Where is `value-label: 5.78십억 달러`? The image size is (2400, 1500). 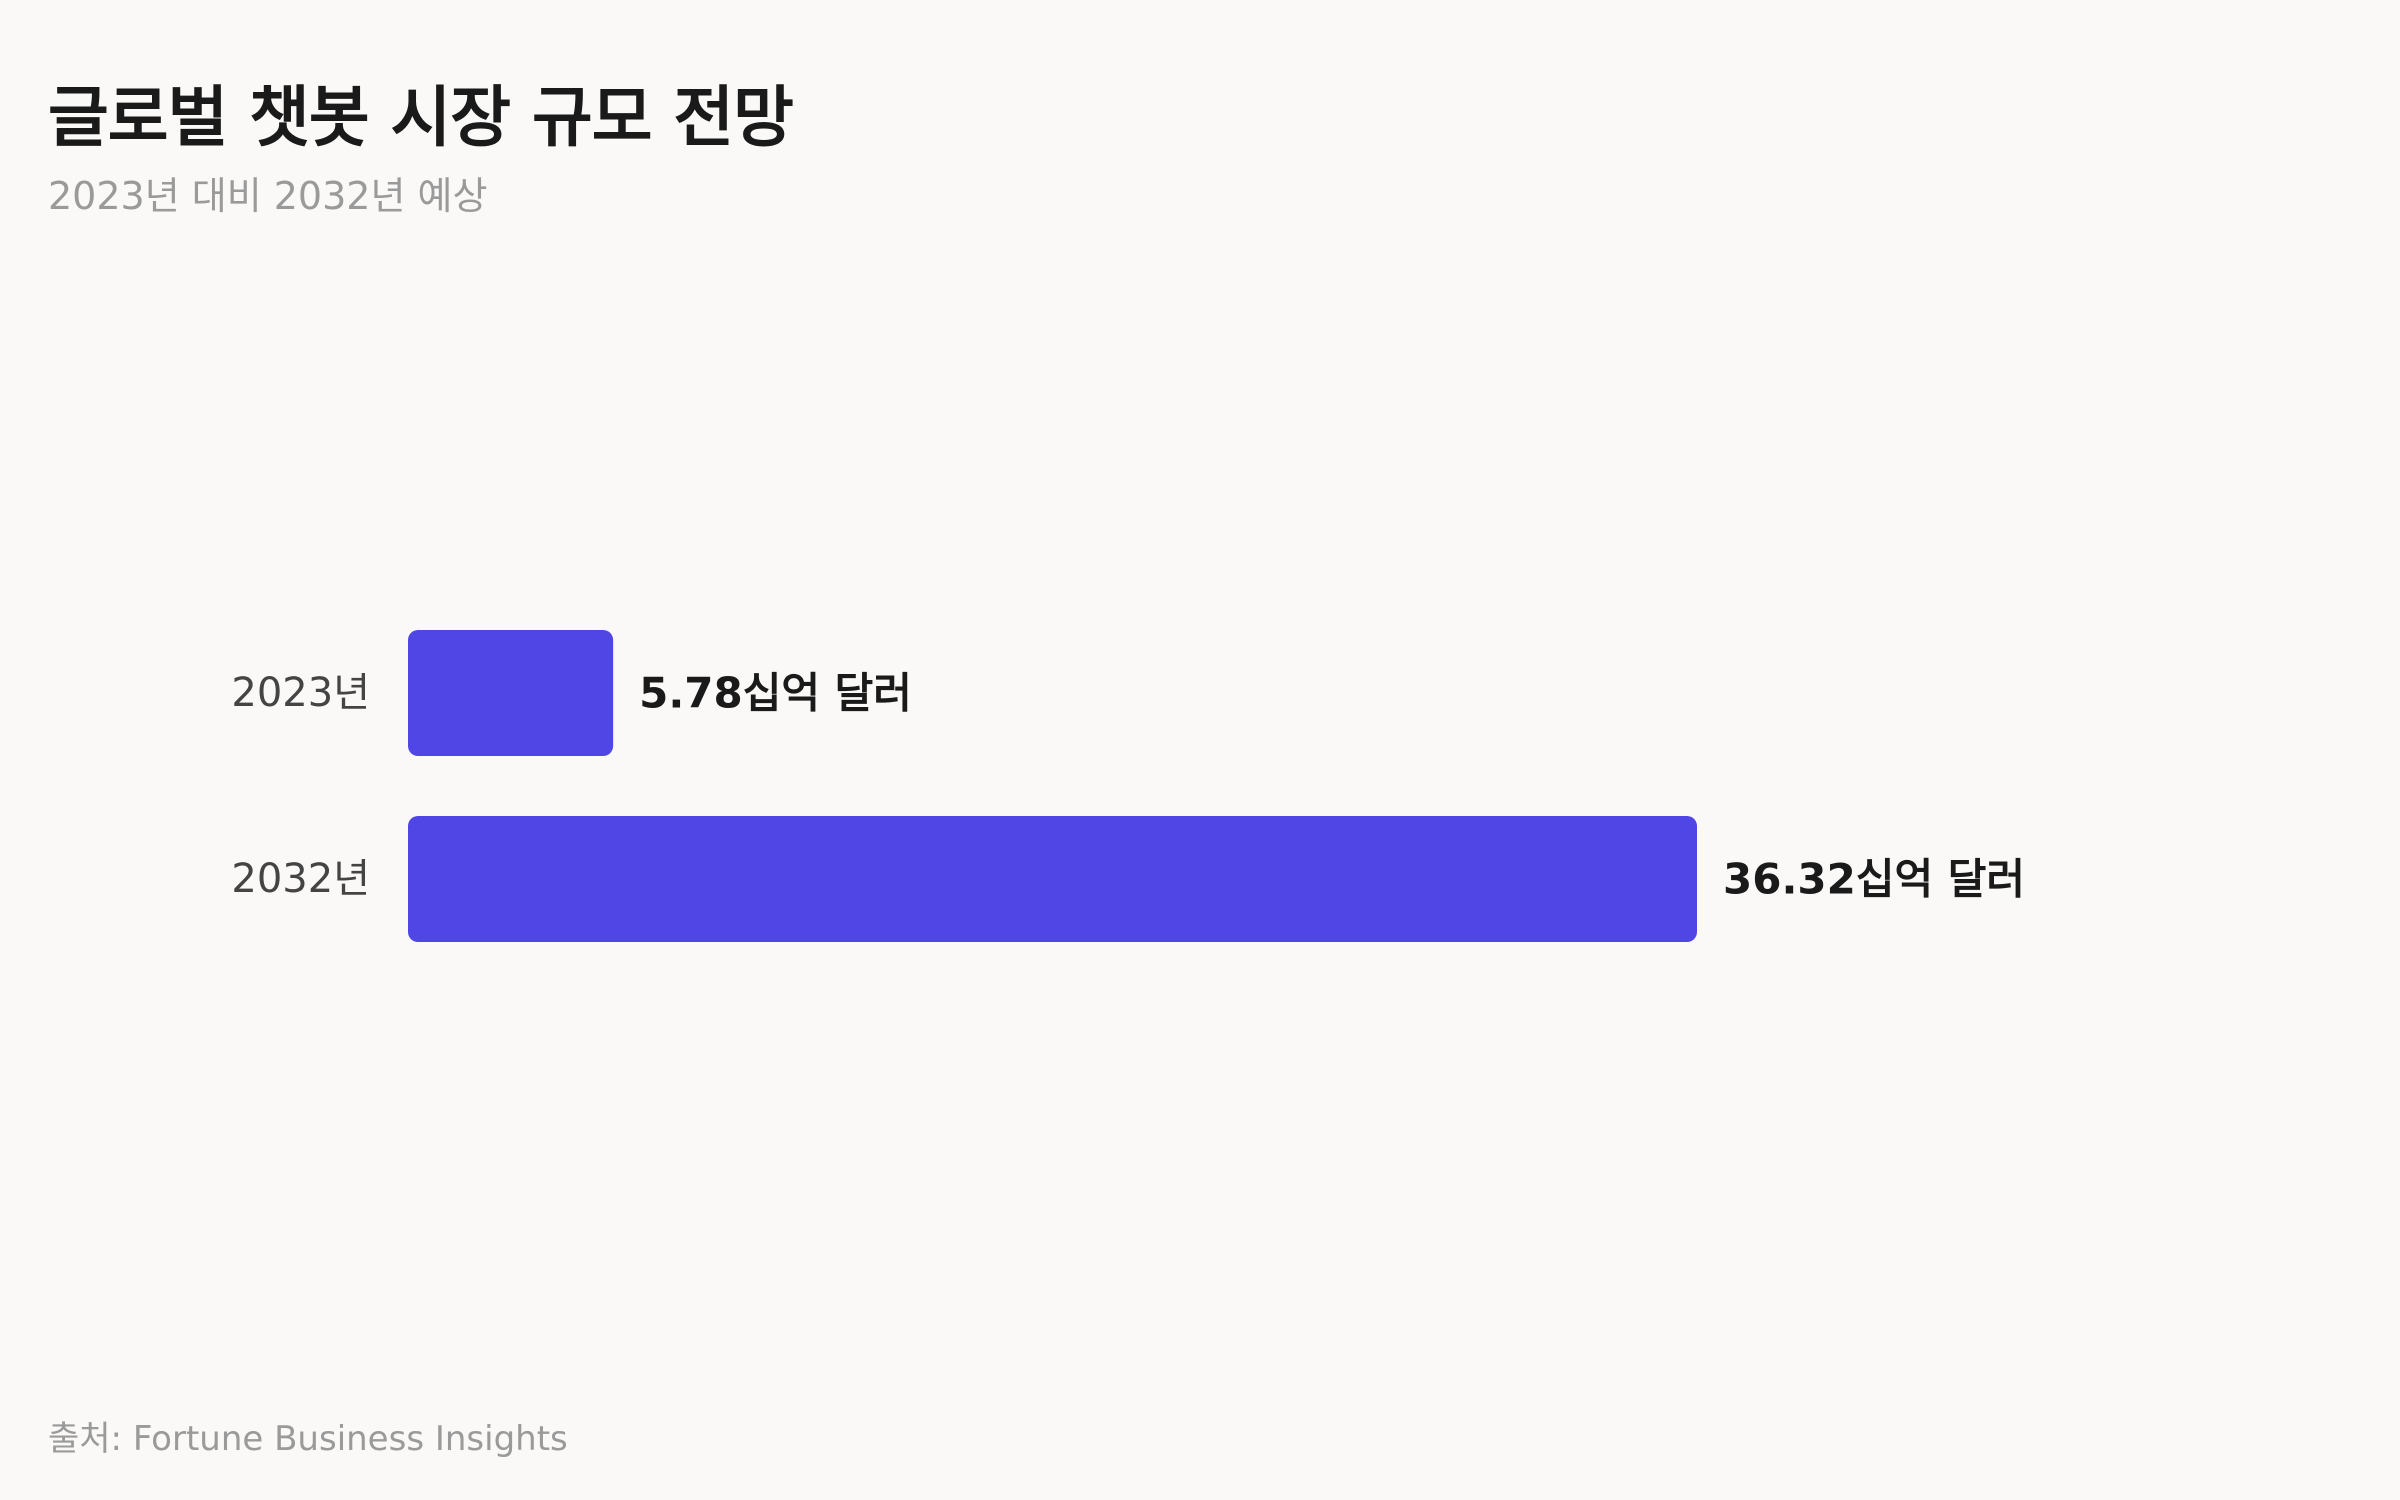 value-label: 5.78십억 달러 is located at coordinates (775, 693).